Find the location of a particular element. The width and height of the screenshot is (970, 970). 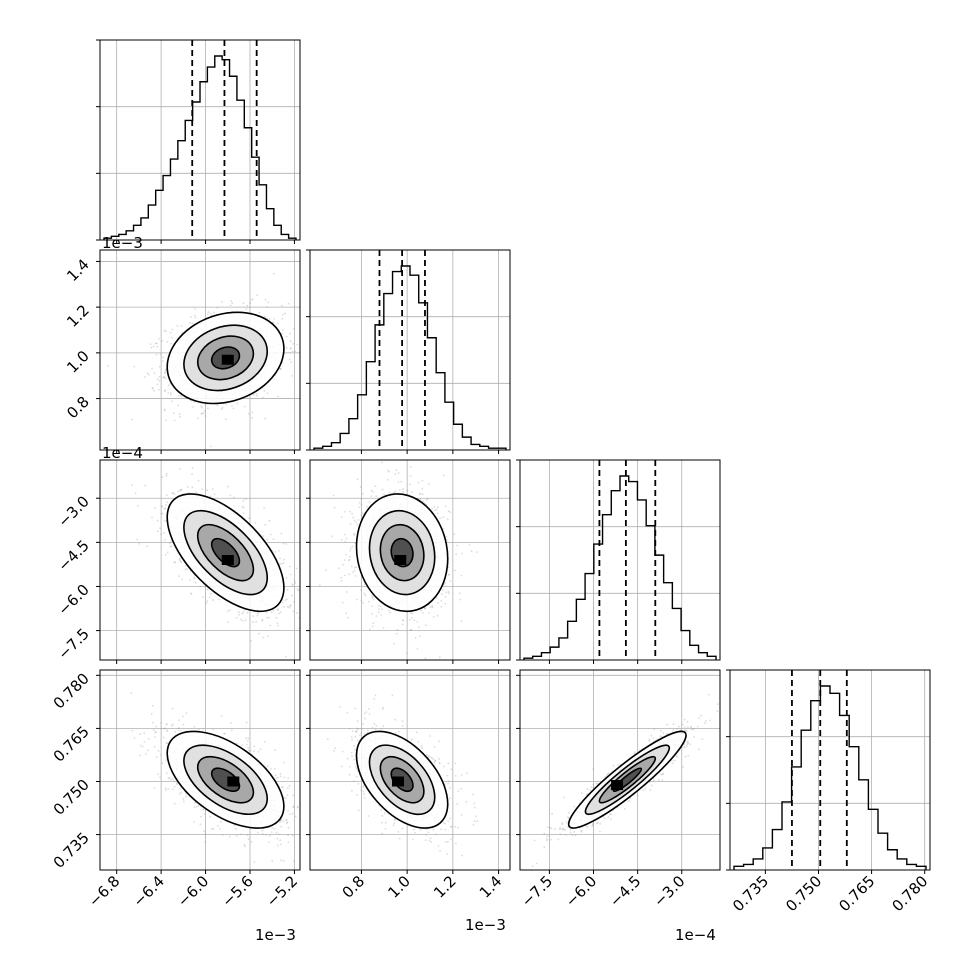

y-tick-label: −6.0 is located at coordinates (73, 600).